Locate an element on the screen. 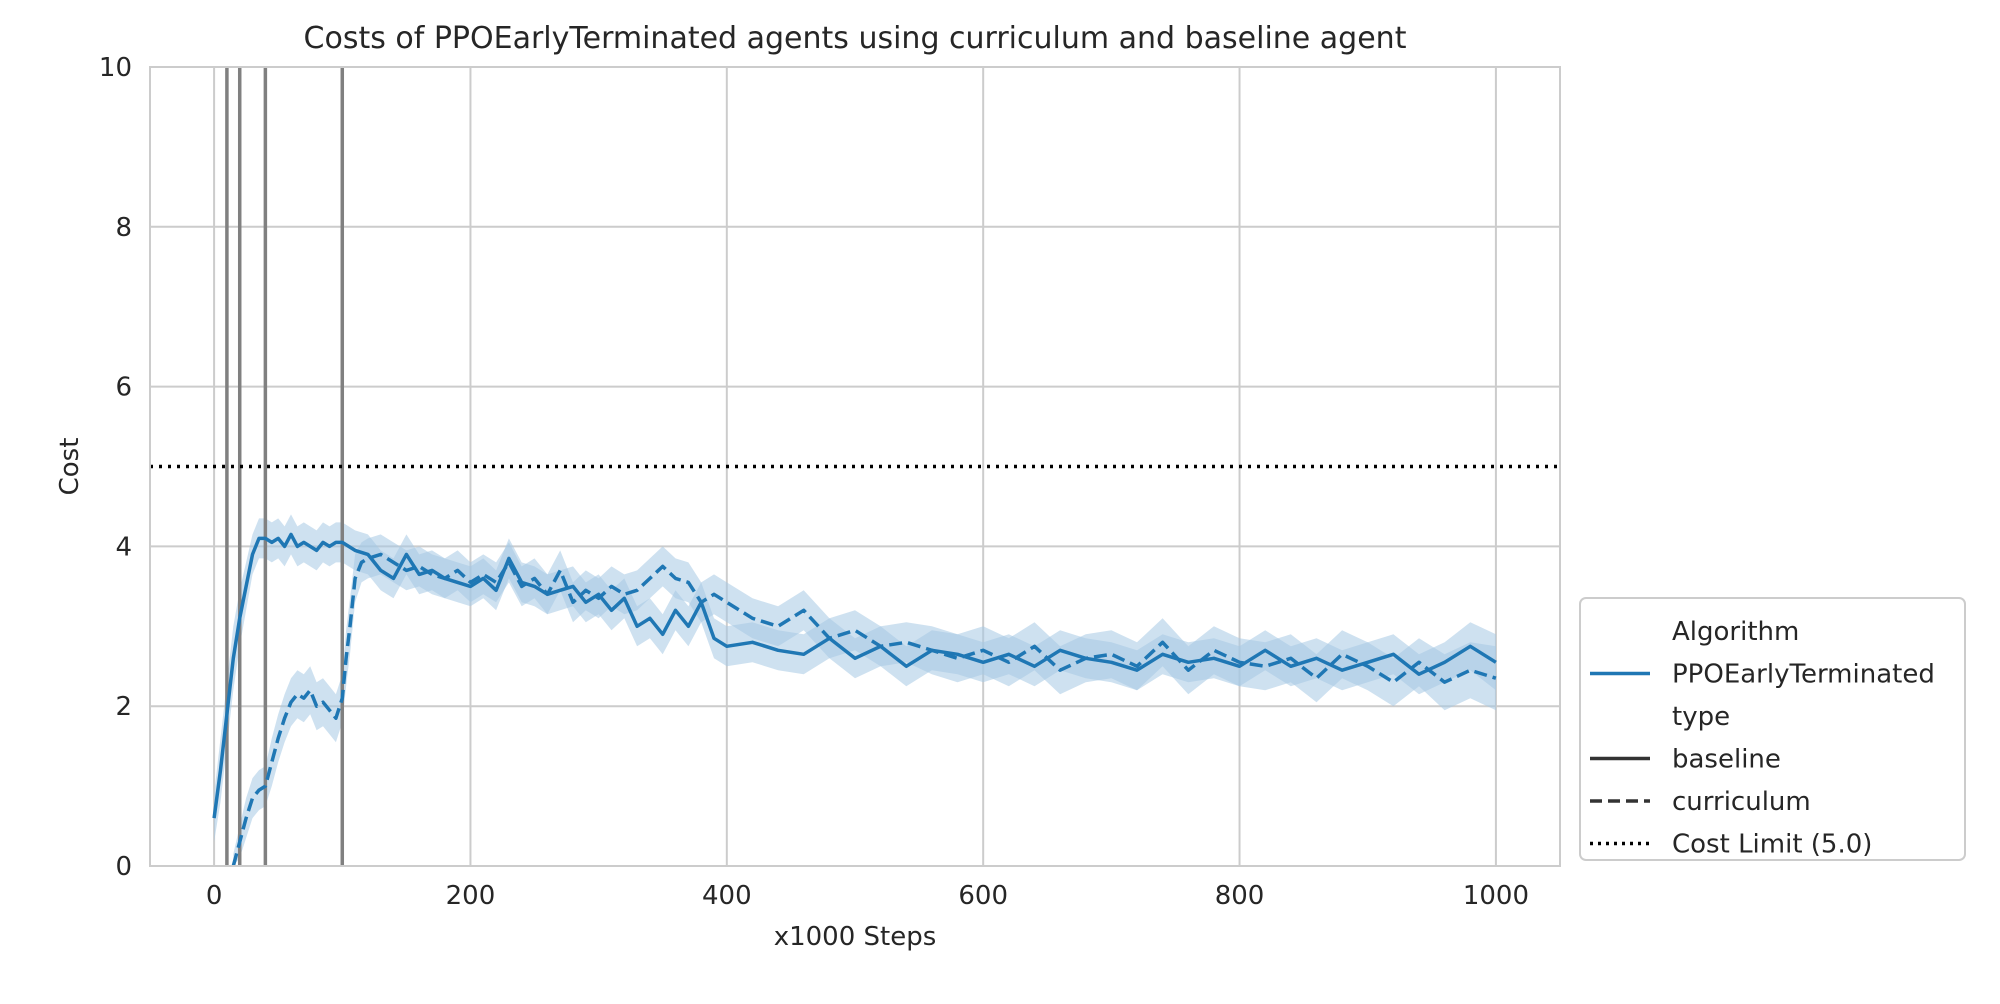 The width and height of the screenshot is (2000, 1004). y-tick-label: 2 is located at coordinates (123, 707).